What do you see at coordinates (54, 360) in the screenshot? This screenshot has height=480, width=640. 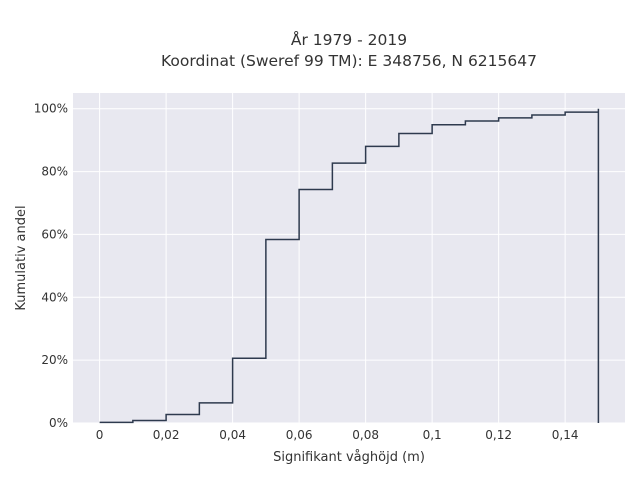 I see `y-tick-label: 20%` at bounding box center [54, 360].